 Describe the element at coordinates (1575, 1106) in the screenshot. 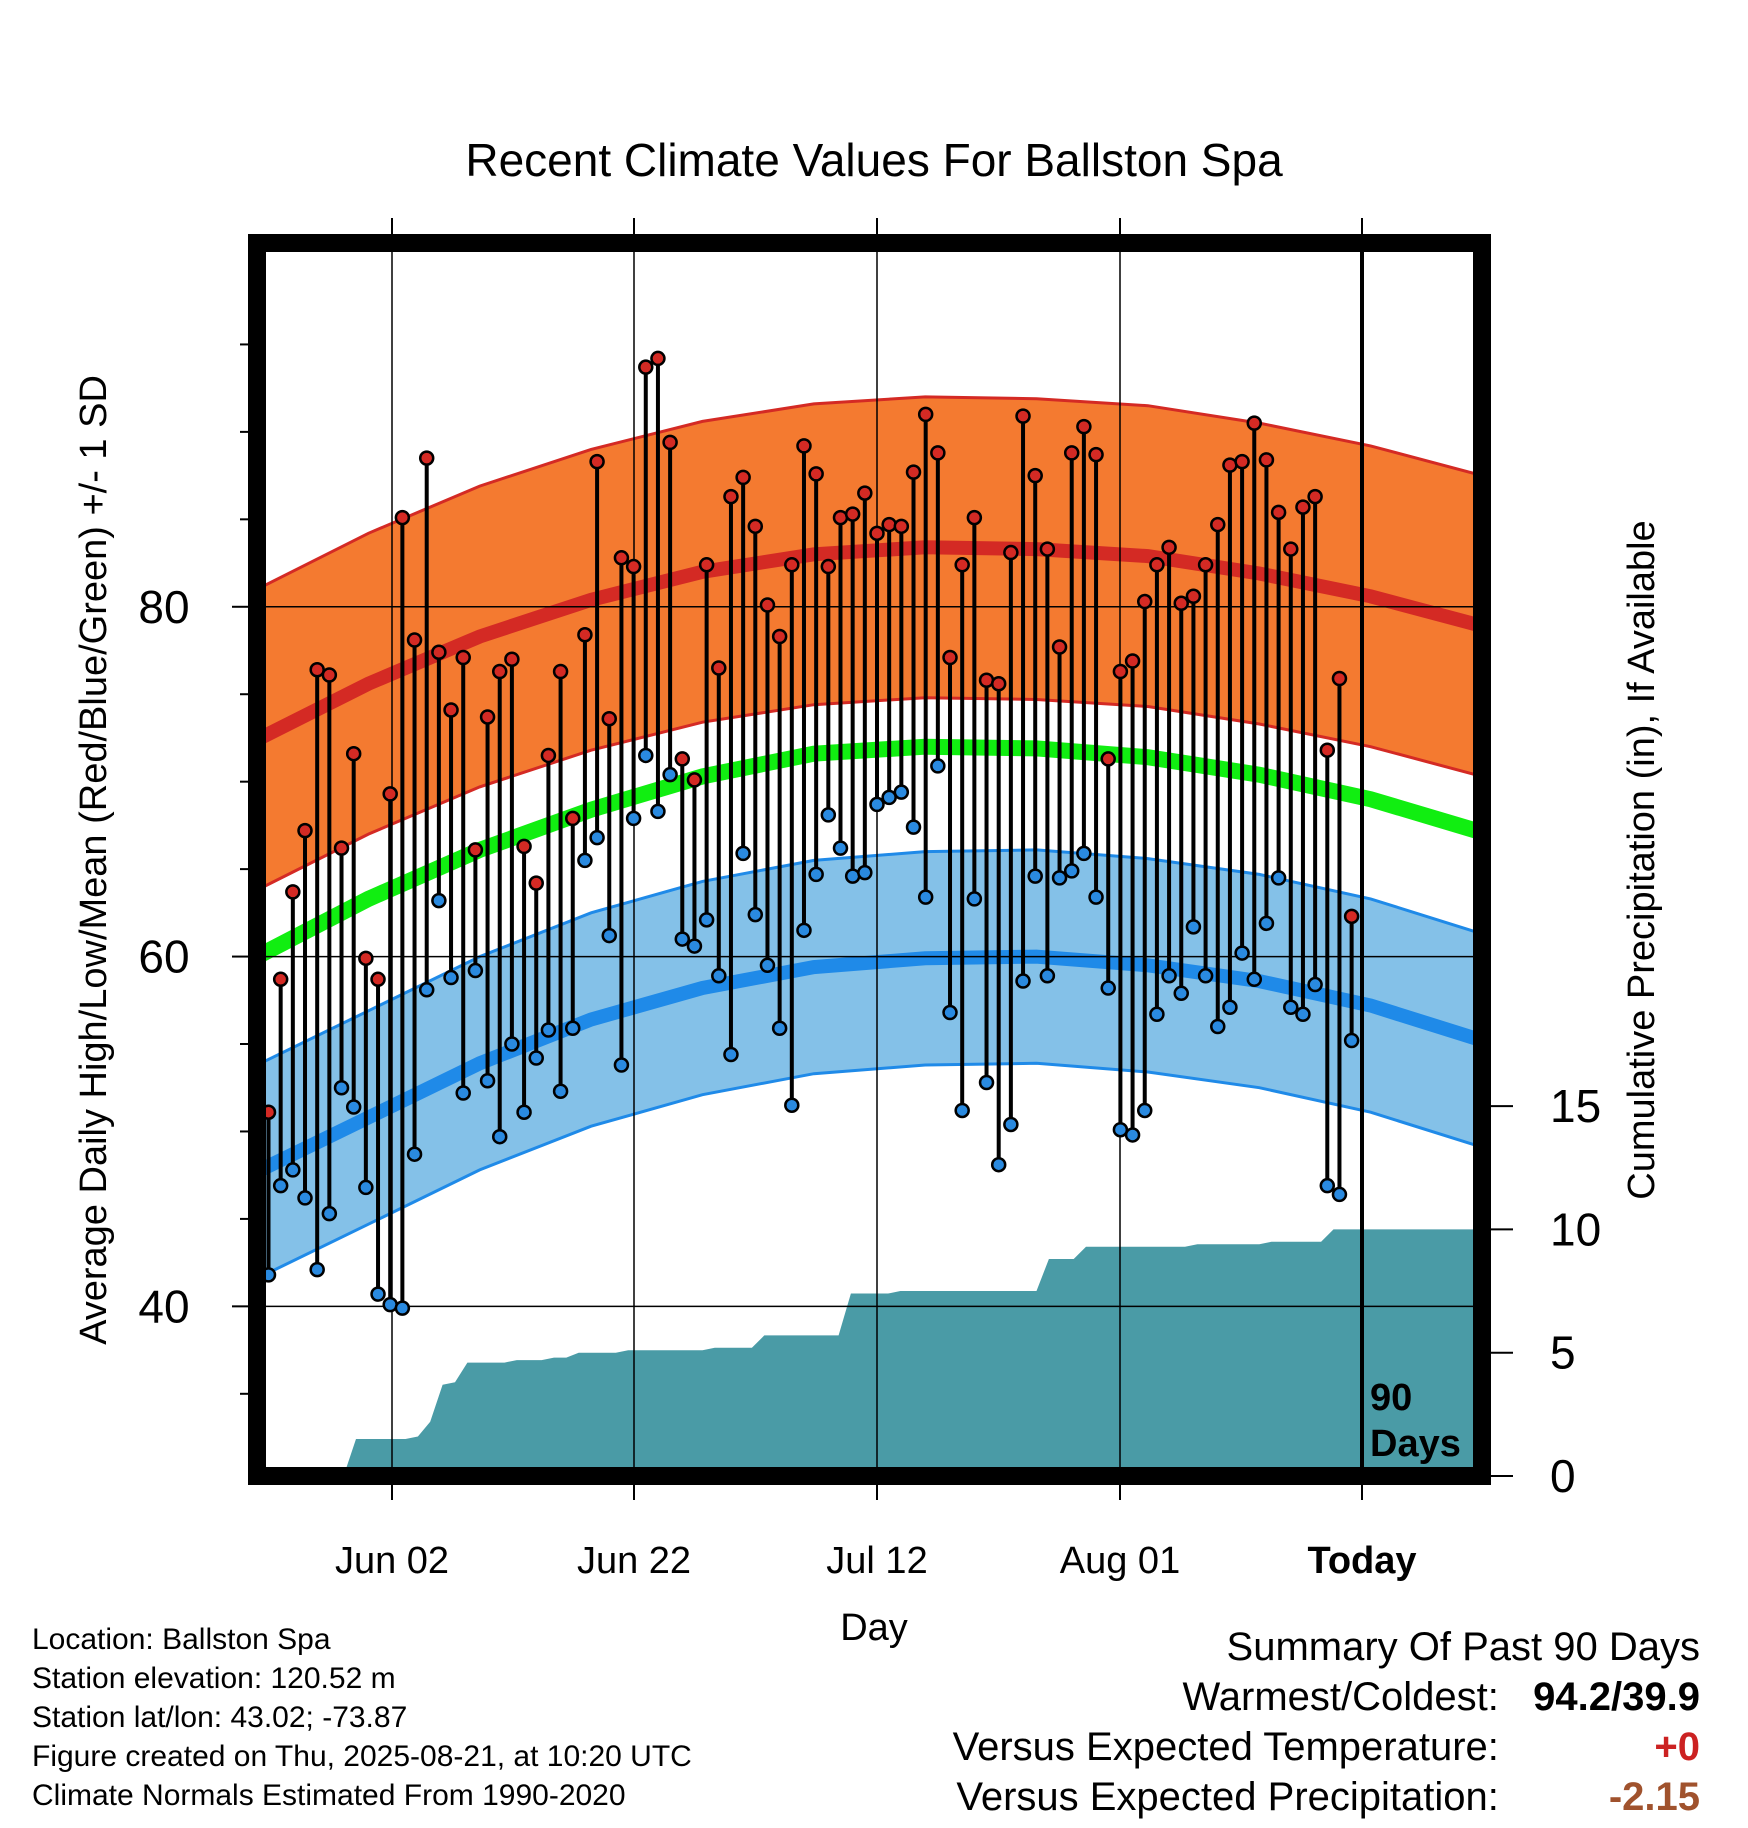

I see `y2-tick-label: 15` at that location.